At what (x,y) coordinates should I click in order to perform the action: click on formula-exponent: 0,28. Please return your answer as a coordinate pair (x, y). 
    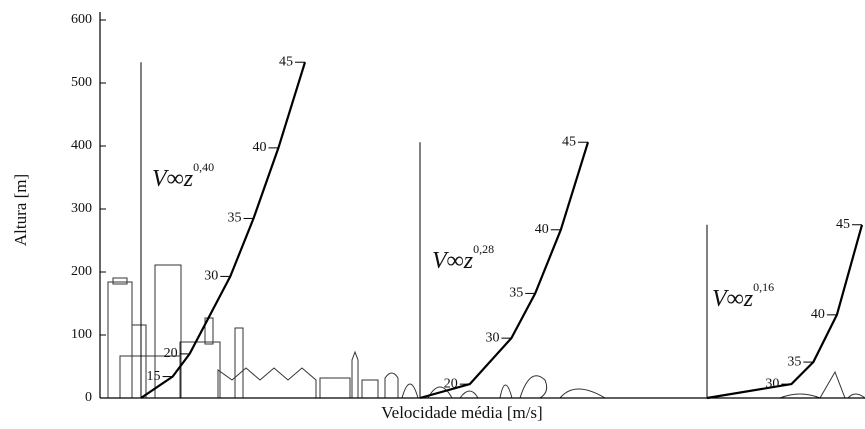
    Looking at the image, I should click on (483, 249).